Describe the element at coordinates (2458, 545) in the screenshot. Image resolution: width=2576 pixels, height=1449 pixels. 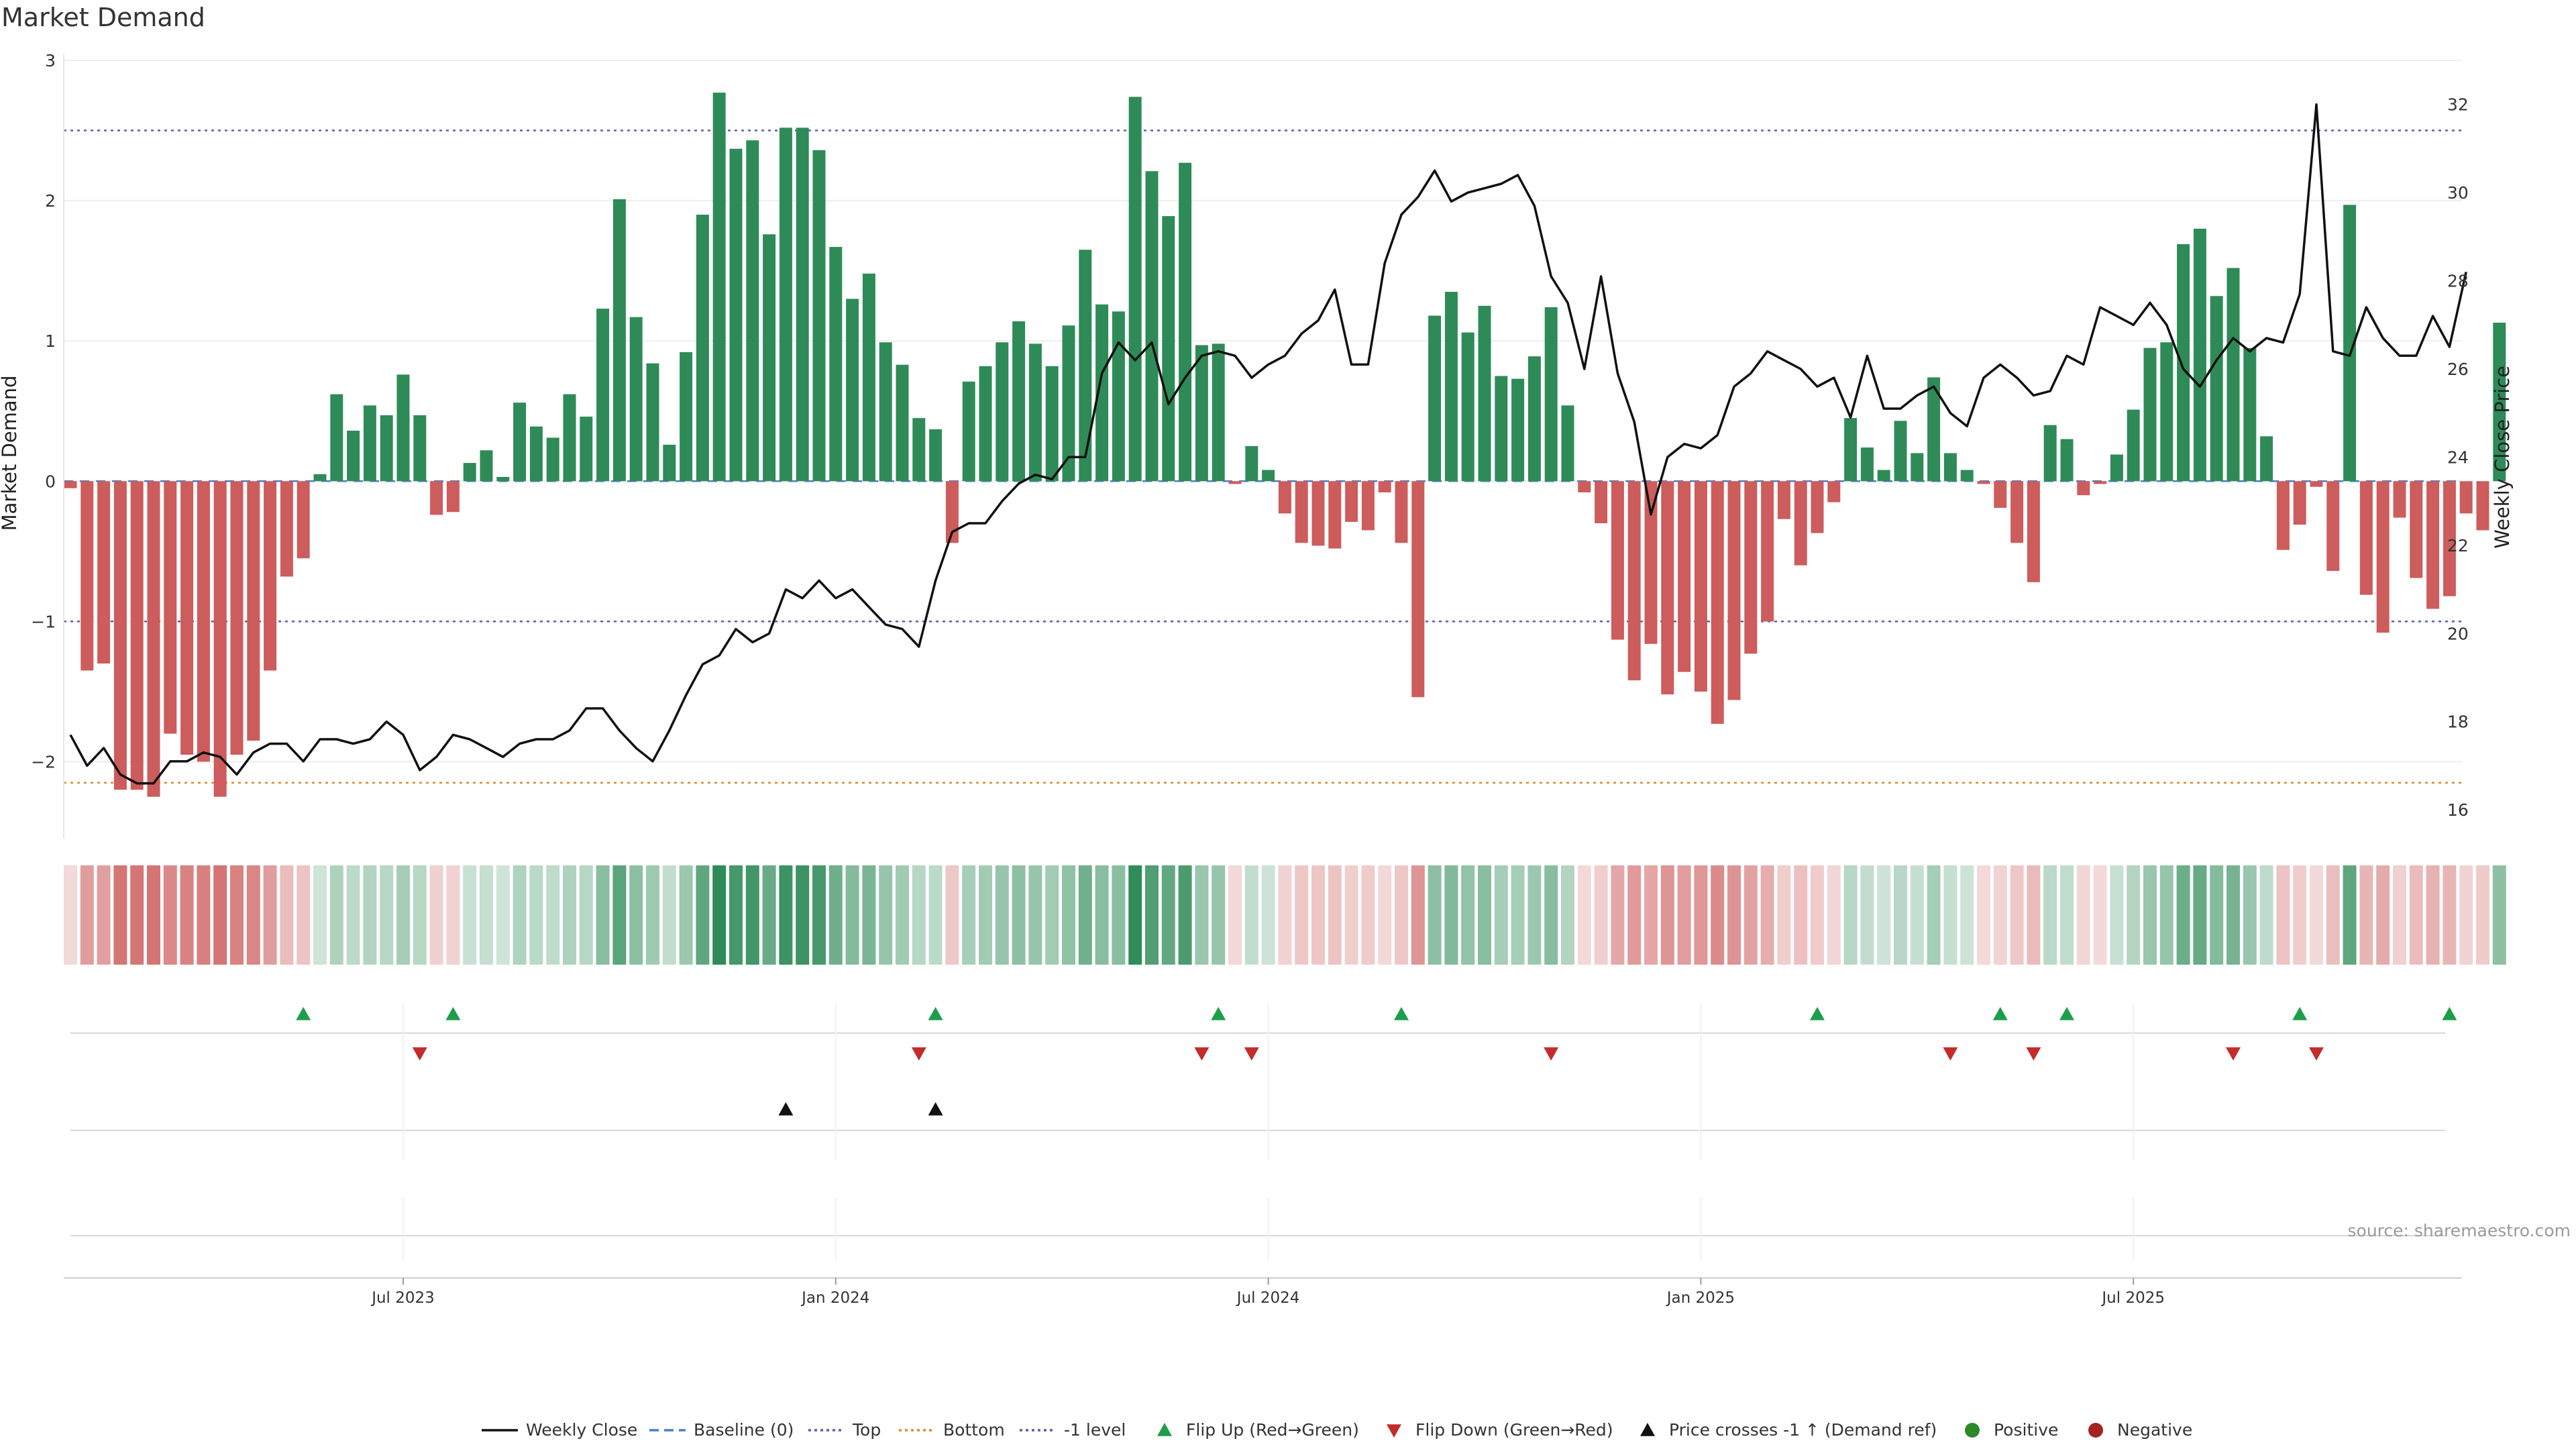
I see `y-right-tick-label: 22` at that location.